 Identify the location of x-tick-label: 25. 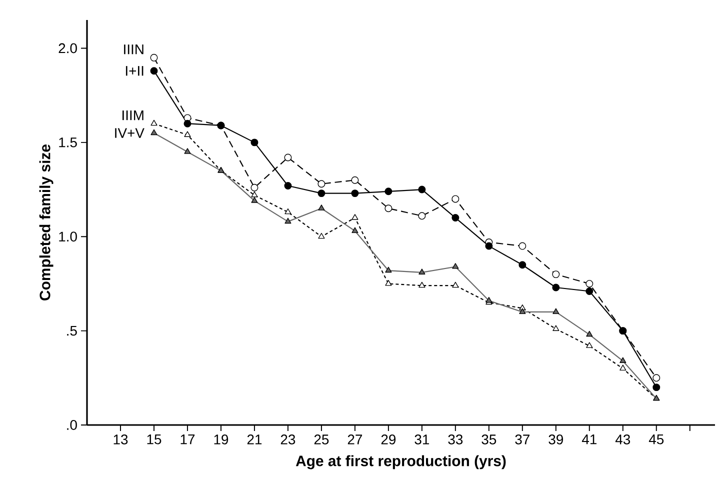
(321, 439).